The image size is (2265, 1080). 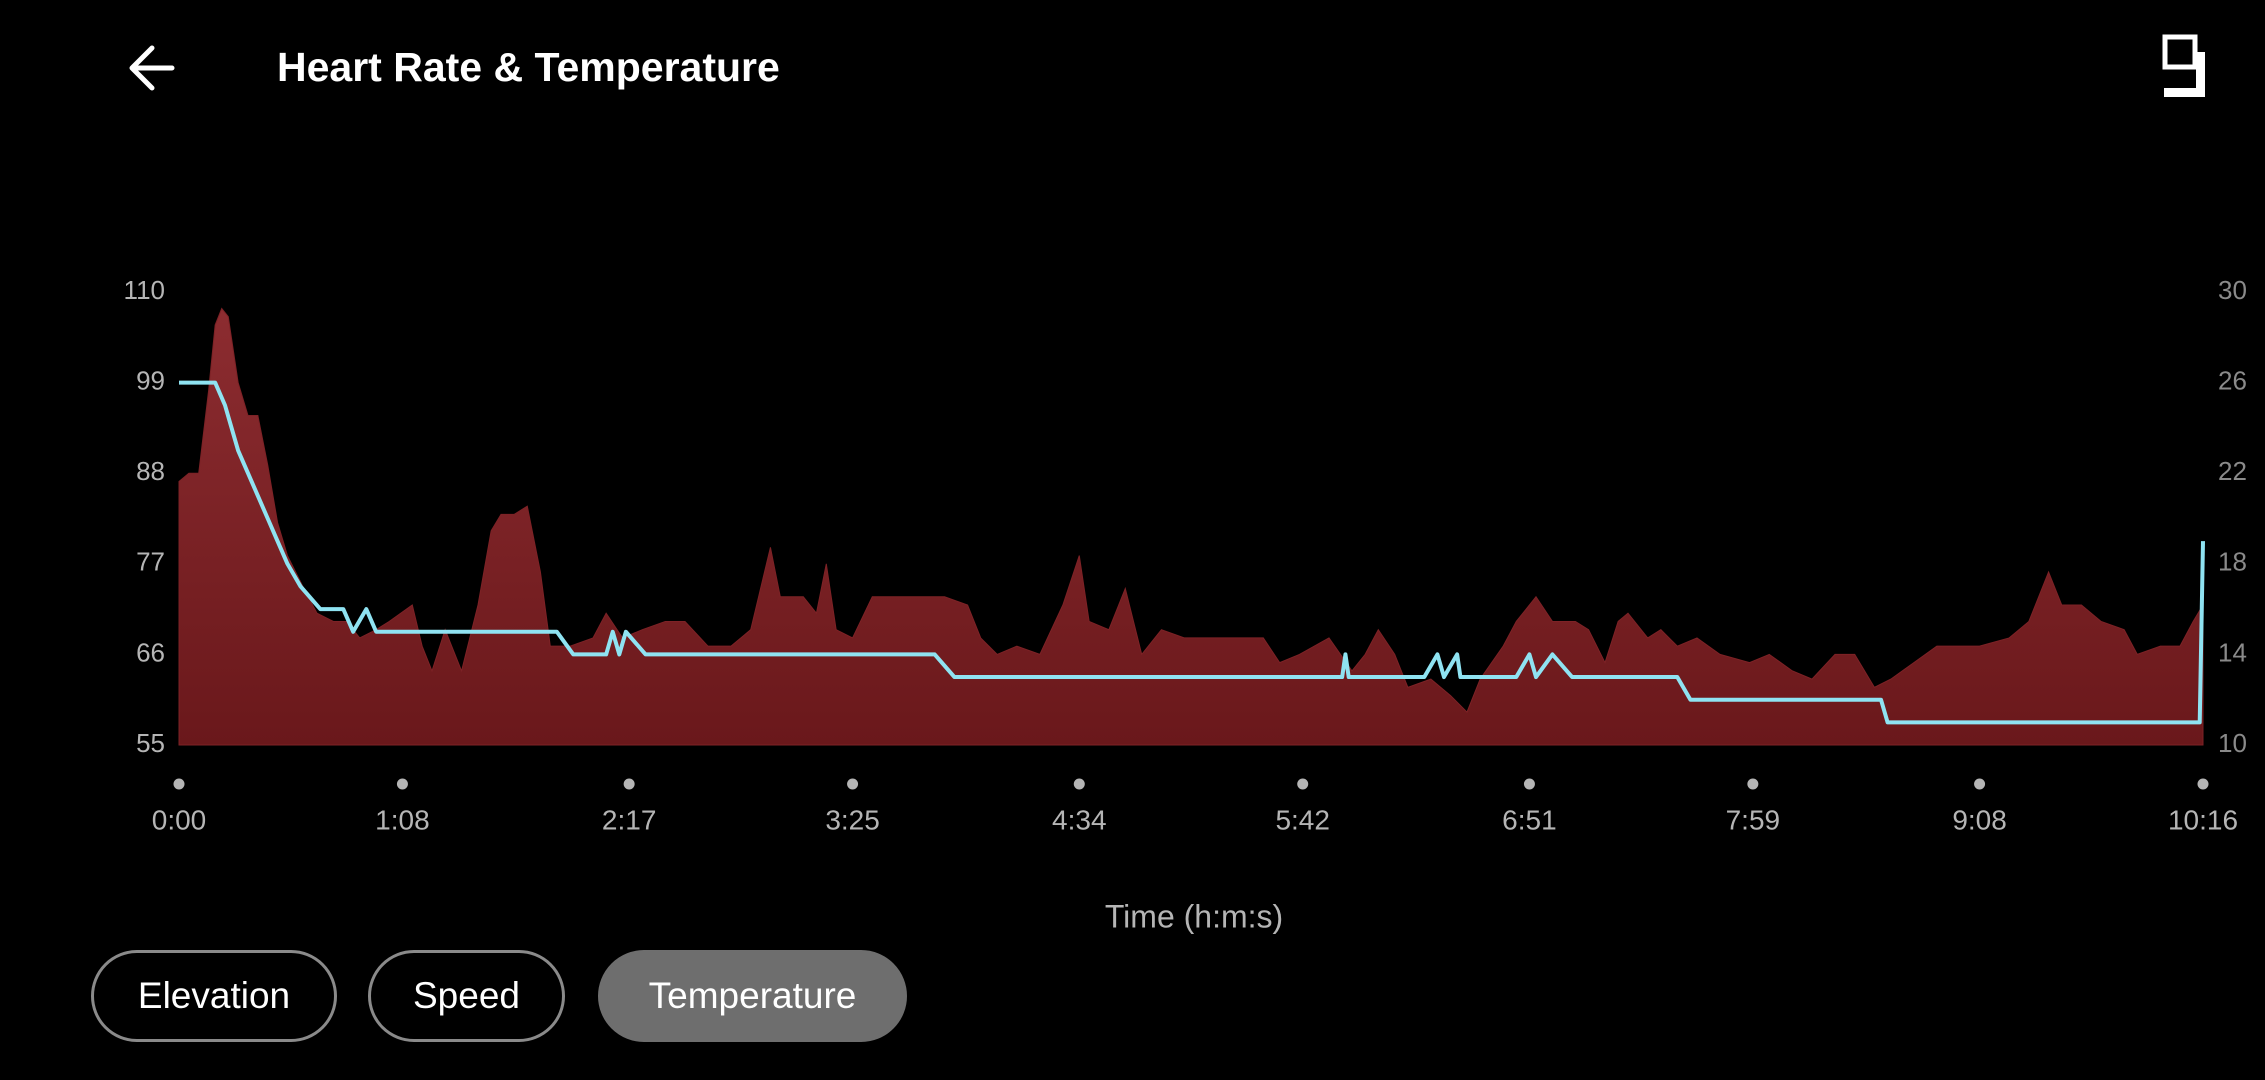 What do you see at coordinates (852, 819) in the screenshot?
I see `x-tick-label: 3:25` at bounding box center [852, 819].